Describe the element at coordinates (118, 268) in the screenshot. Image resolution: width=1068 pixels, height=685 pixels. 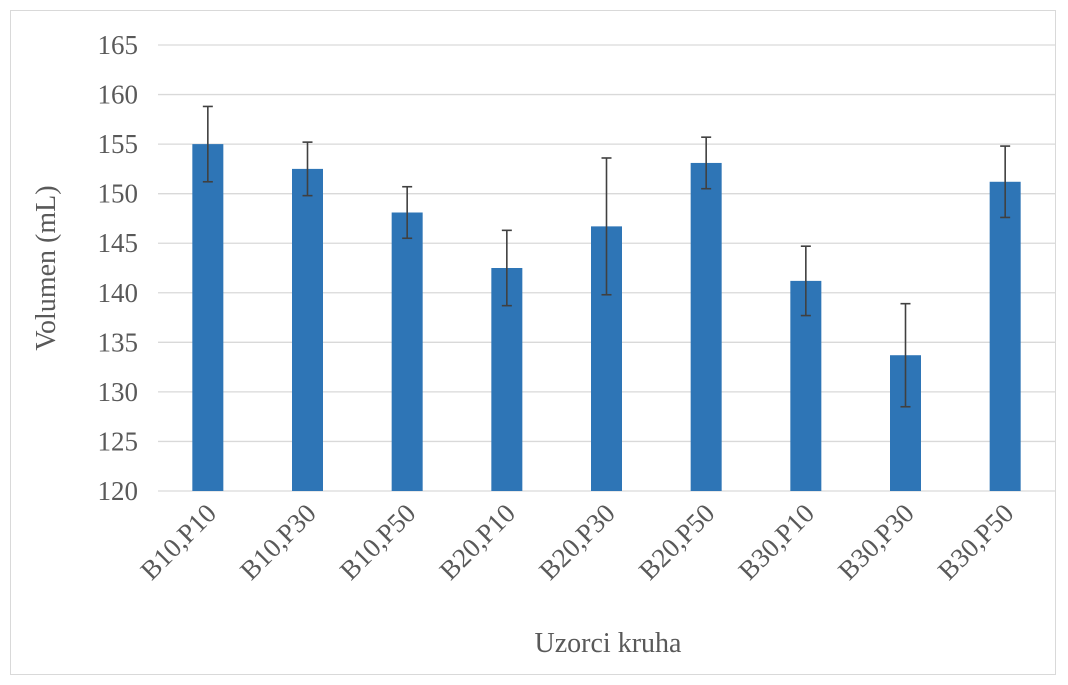
I see `y-tick-labels: 120 125 130 135 140 145 150 155 160 165` at that location.